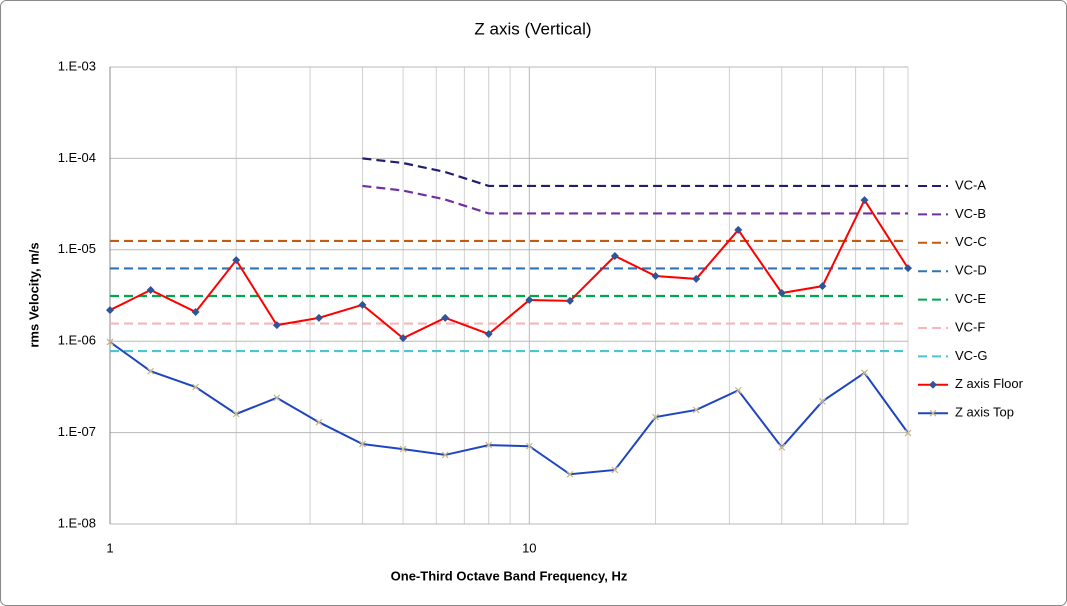 This screenshot has width=1067, height=606. Describe the element at coordinates (984, 412) in the screenshot. I see `legend-label: Z axis Top` at that location.